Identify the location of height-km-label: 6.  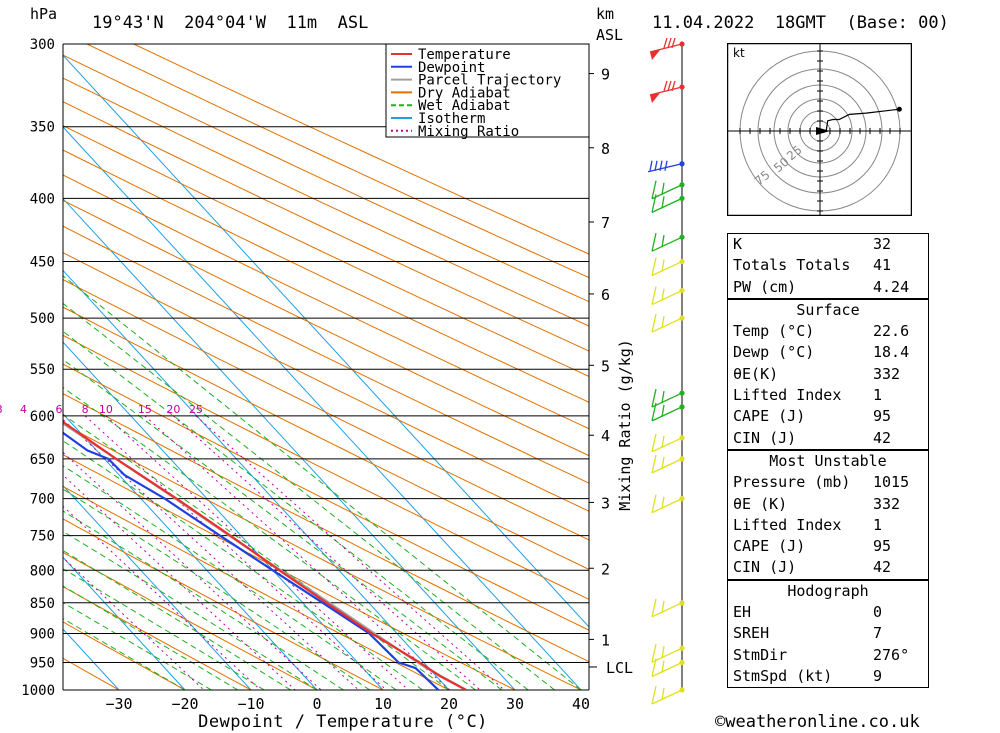
(605, 295).